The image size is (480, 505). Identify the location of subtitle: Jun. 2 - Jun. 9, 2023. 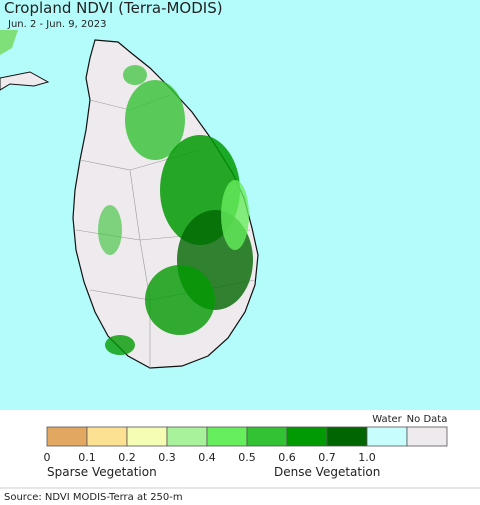
(56, 24).